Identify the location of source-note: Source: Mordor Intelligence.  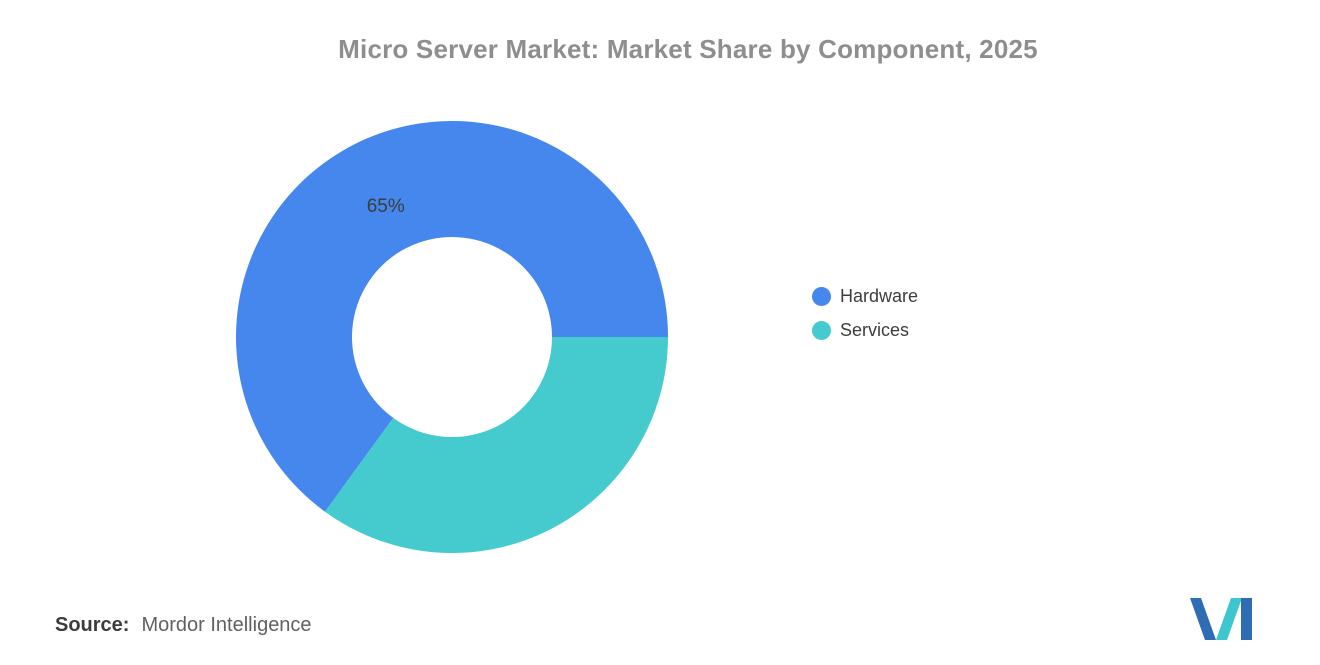
(183, 625).